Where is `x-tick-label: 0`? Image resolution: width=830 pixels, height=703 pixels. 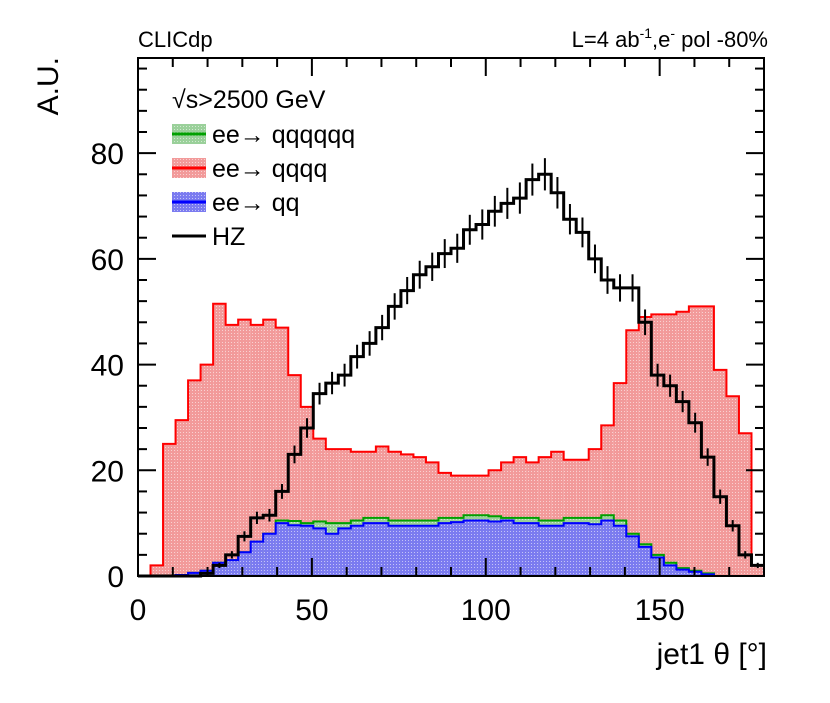 x-tick-label: 0 is located at coordinates (138, 610).